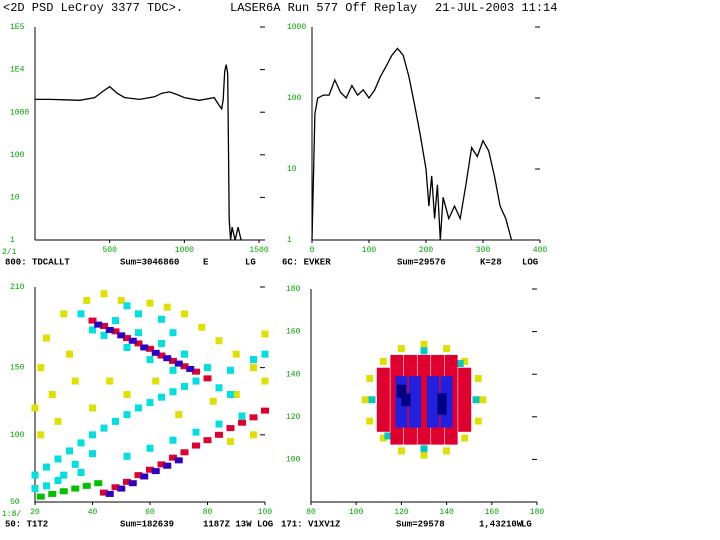  I want to click on x-tick-label: 100, so click(356, 512).